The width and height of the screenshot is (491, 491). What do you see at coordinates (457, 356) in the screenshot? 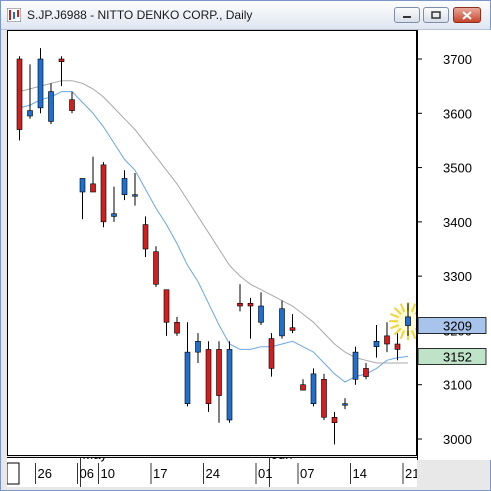
I see `price-label-text: 3152` at bounding box center [457, 356].